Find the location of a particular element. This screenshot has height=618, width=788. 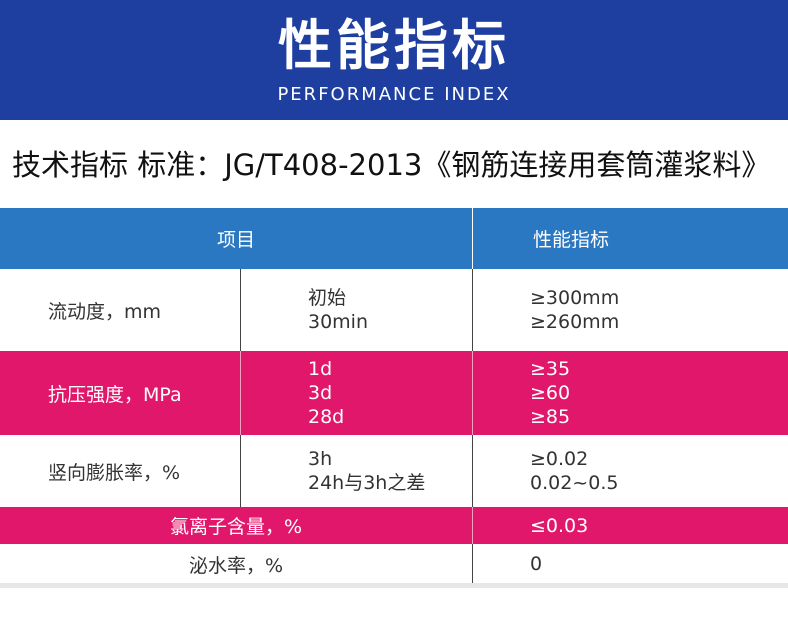

sub-item: 28d is located at coordinates (326, 417).